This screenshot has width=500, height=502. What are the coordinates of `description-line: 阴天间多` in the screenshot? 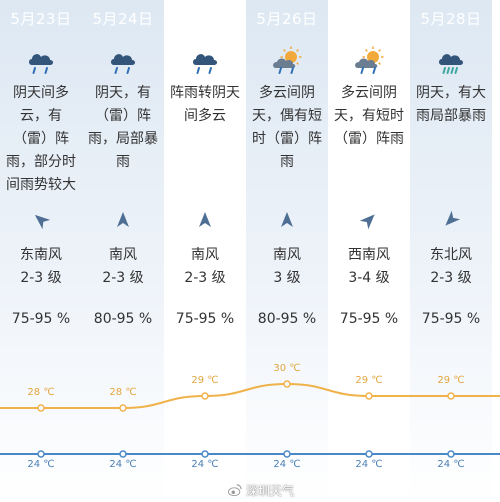 It's located at (41, 93).